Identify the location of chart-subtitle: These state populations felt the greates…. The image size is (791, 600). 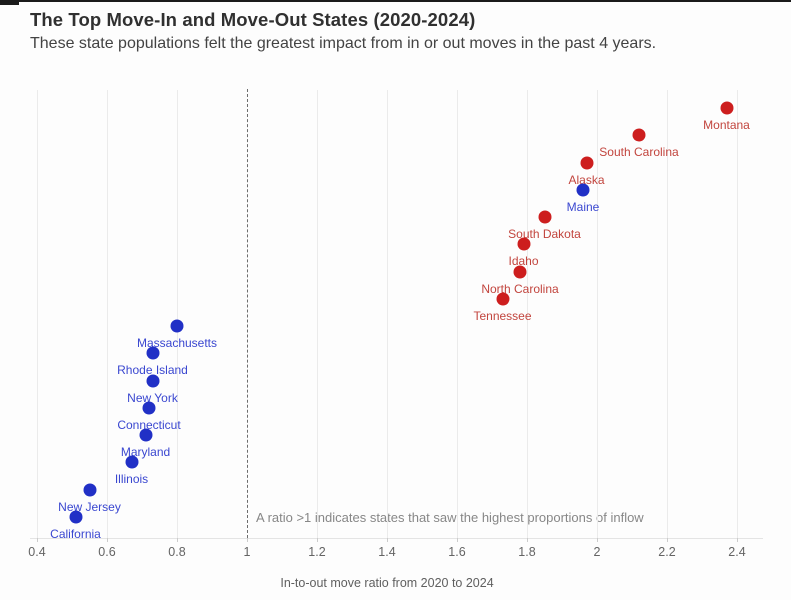
(343, 43).